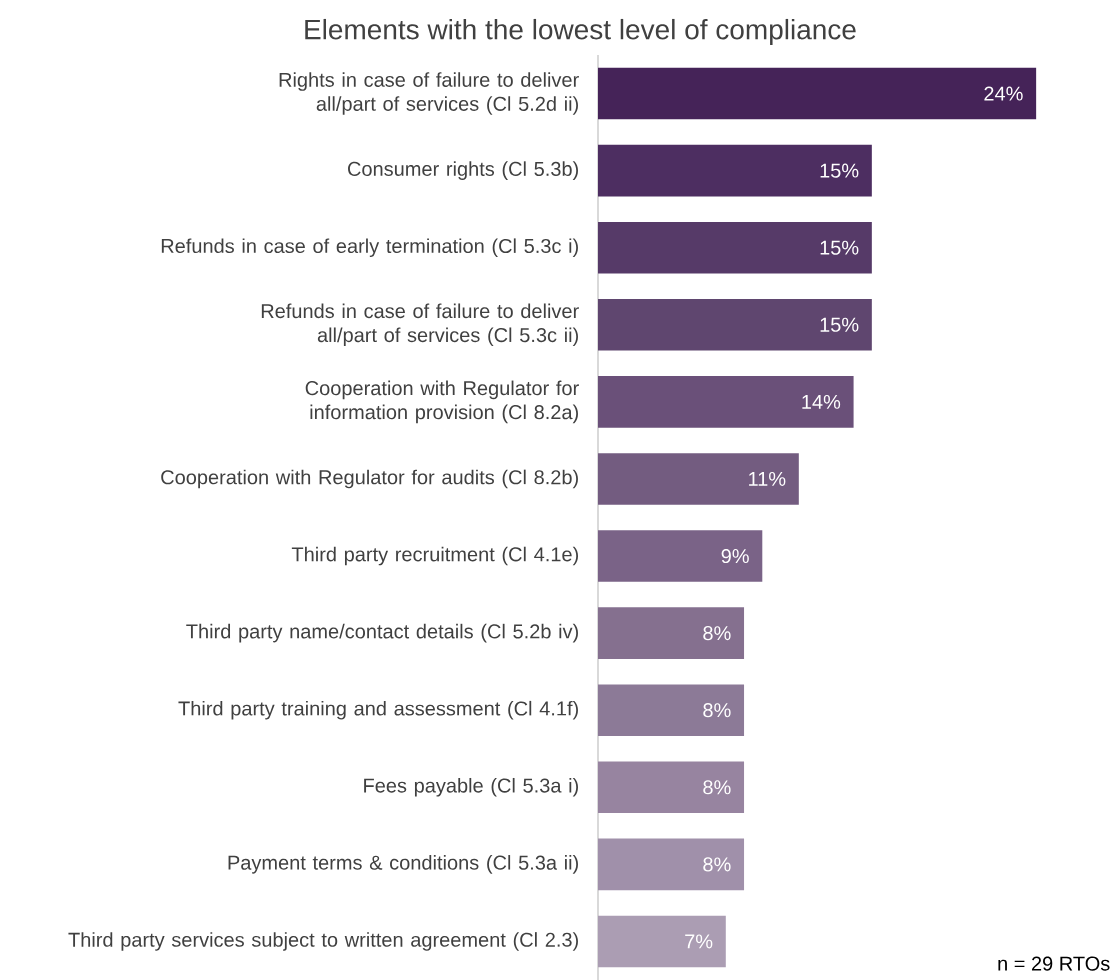 Image resolution: width=1120 pixels, height=980 pixels. Describe the element at coordinates (420, 325) in the screenshot. I see `y-tick-label: Refunds in case of failure to deliver all/part of services (Cl 5.3c ii)` at that location.